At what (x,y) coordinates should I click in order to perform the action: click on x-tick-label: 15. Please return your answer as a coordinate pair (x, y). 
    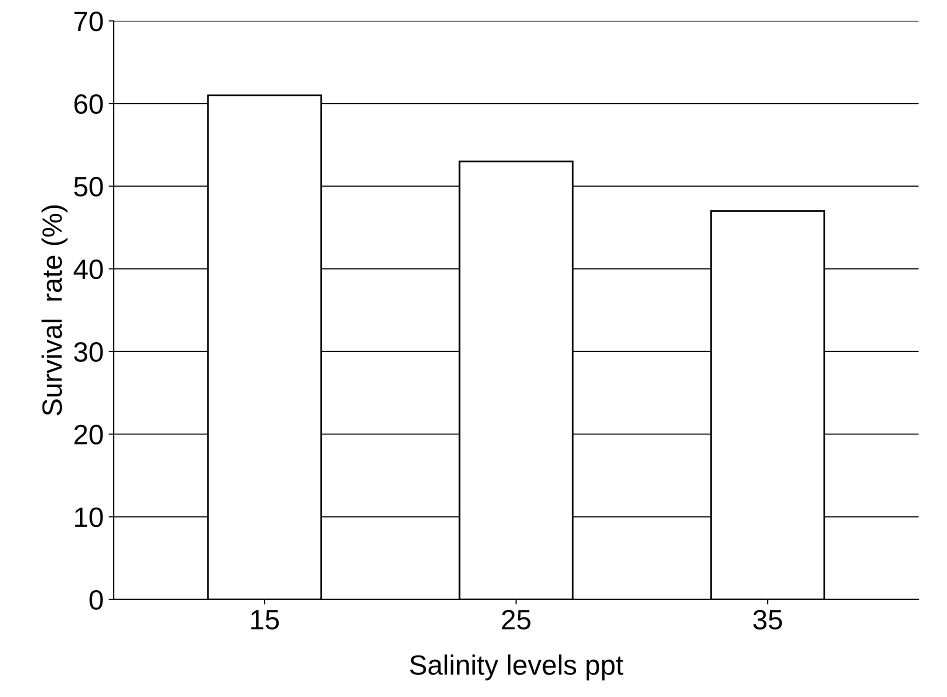
    Looking at the image, I should click on (265, 620).